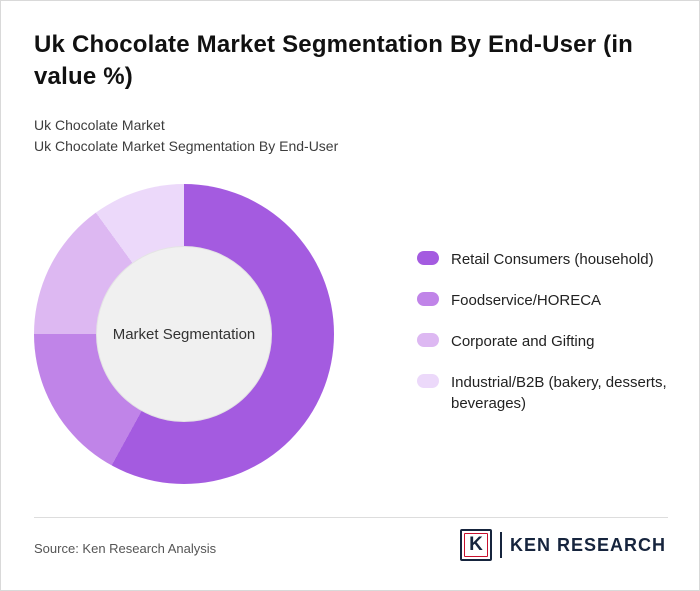 This screenshot has width=700, height=591. I want to click on legend-item: Corporate and Gifting, so click(543, 341).